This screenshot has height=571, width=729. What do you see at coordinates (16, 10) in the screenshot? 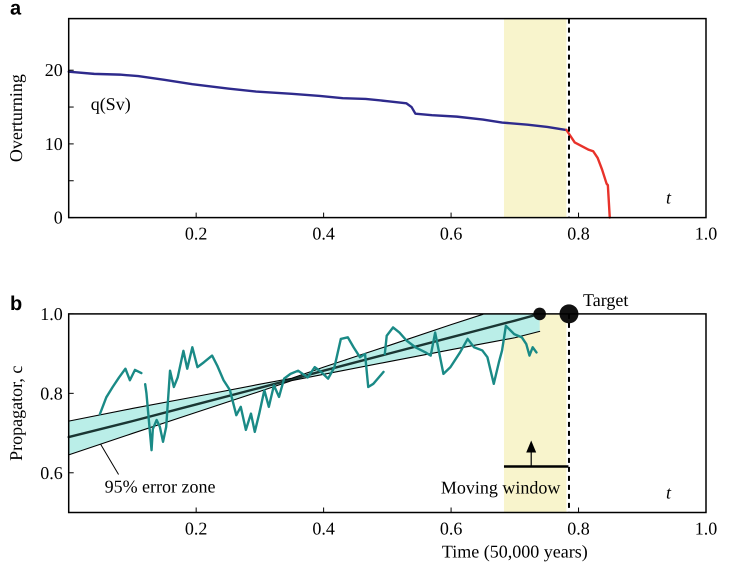
I see `chart-title: a` at bounding box center [16, 10].